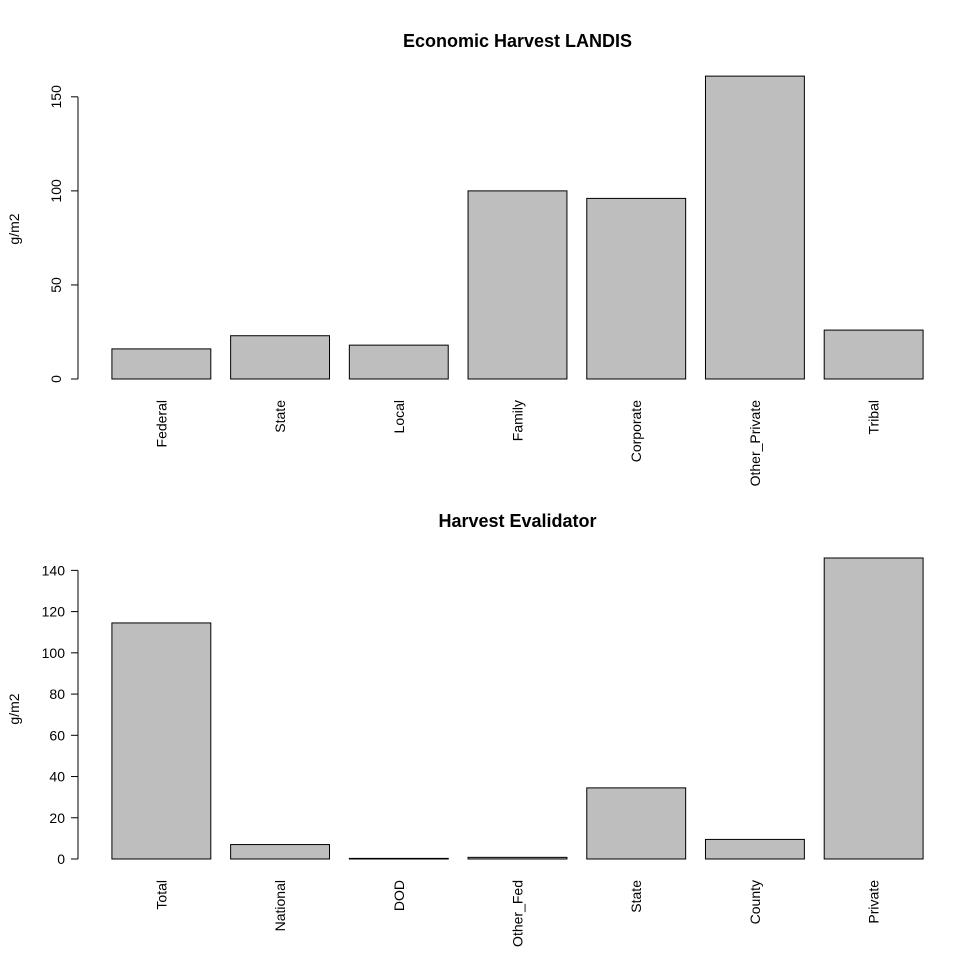  I want to click on bar-family, so click(517, 285).